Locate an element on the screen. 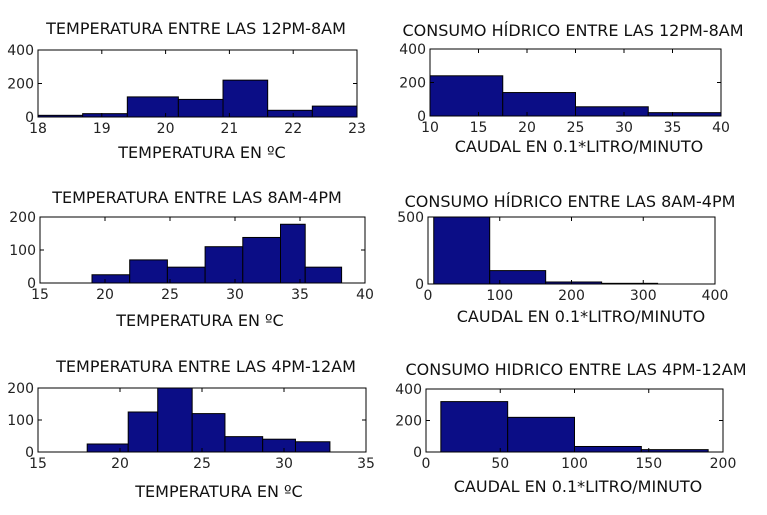 This screenshot has width=767, height=515. y-tick-label: 500 is located at coordinates (410, 218).